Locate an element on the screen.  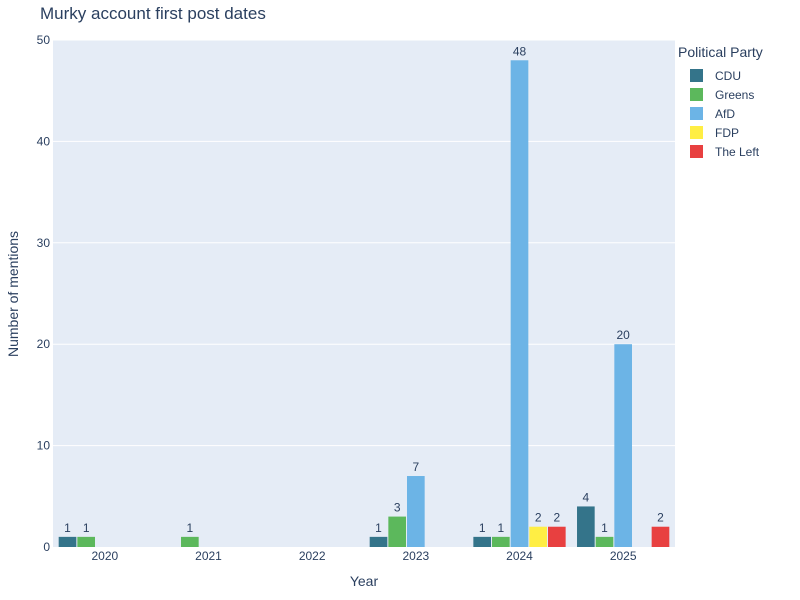
bar-fdp-2024 is located at coordinates (538, 536).